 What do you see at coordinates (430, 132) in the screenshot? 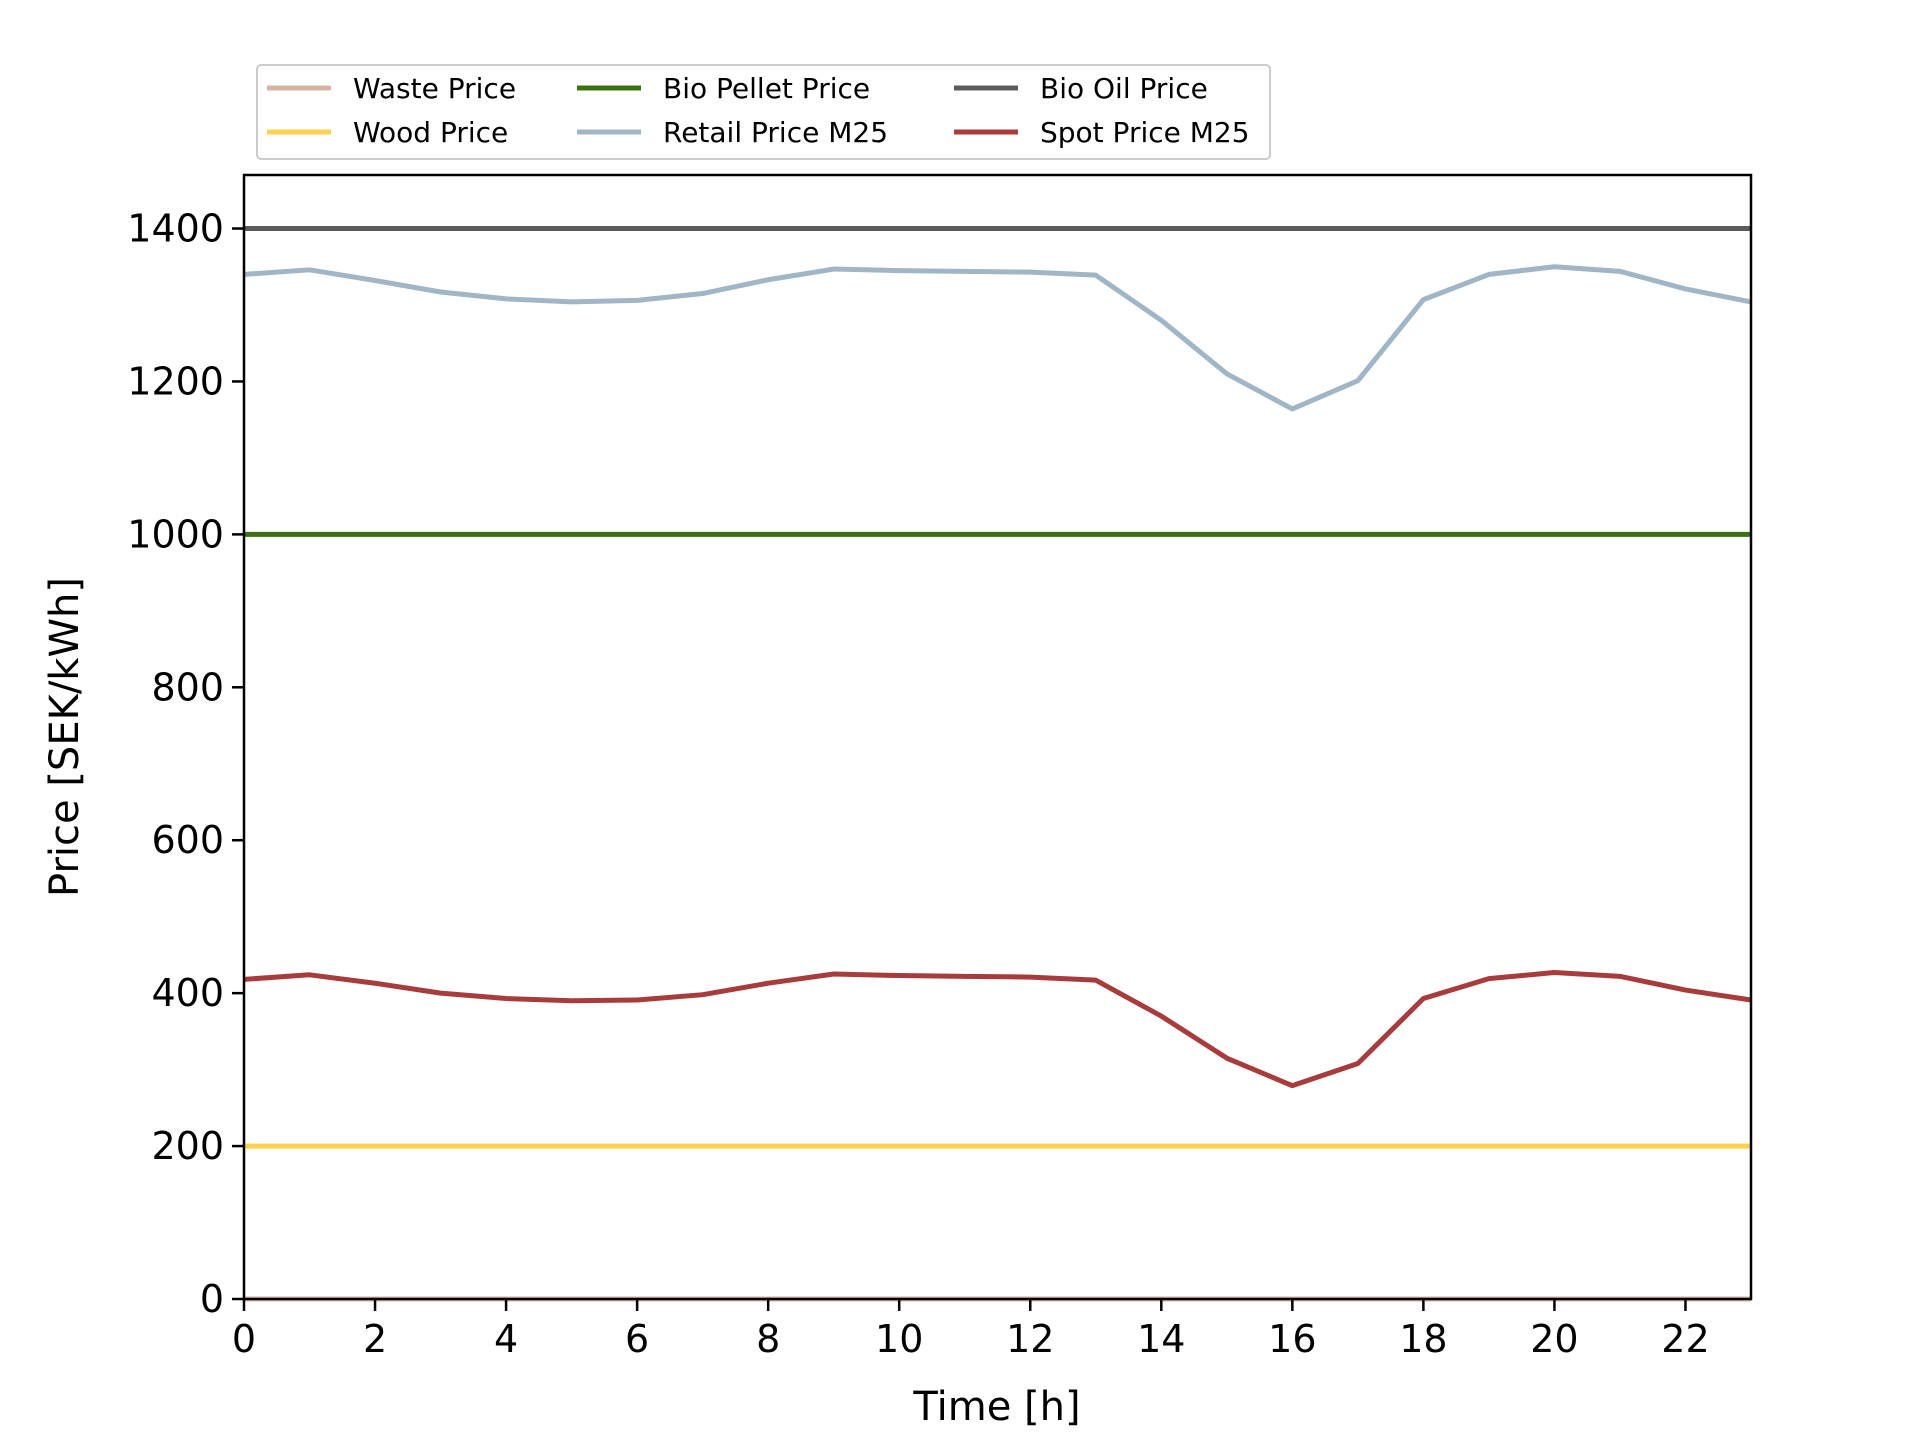
I see `legend-label: Wood Price` at bounding box center [430, 132].